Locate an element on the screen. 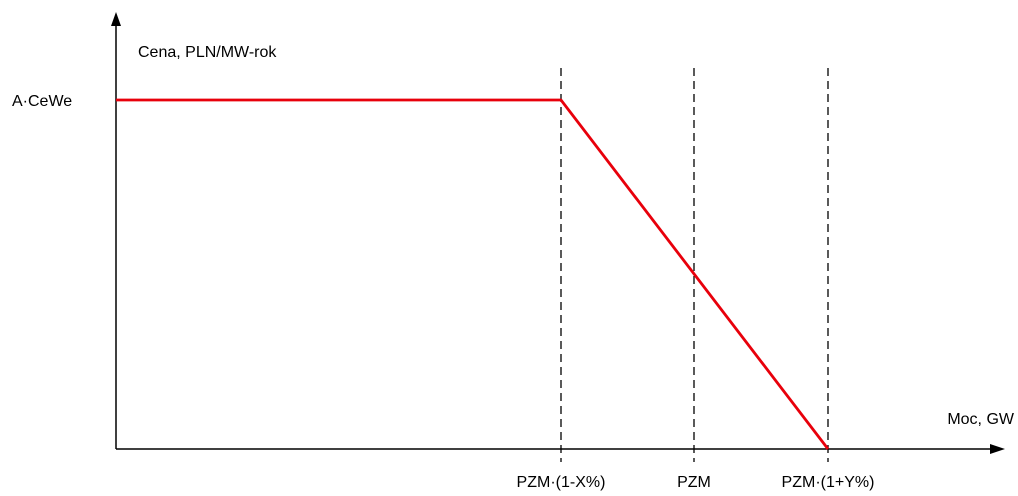 The height and width of the screenshot is (496, 1018). x-tick-label-2: PZM is located at coordinates (694, 482).